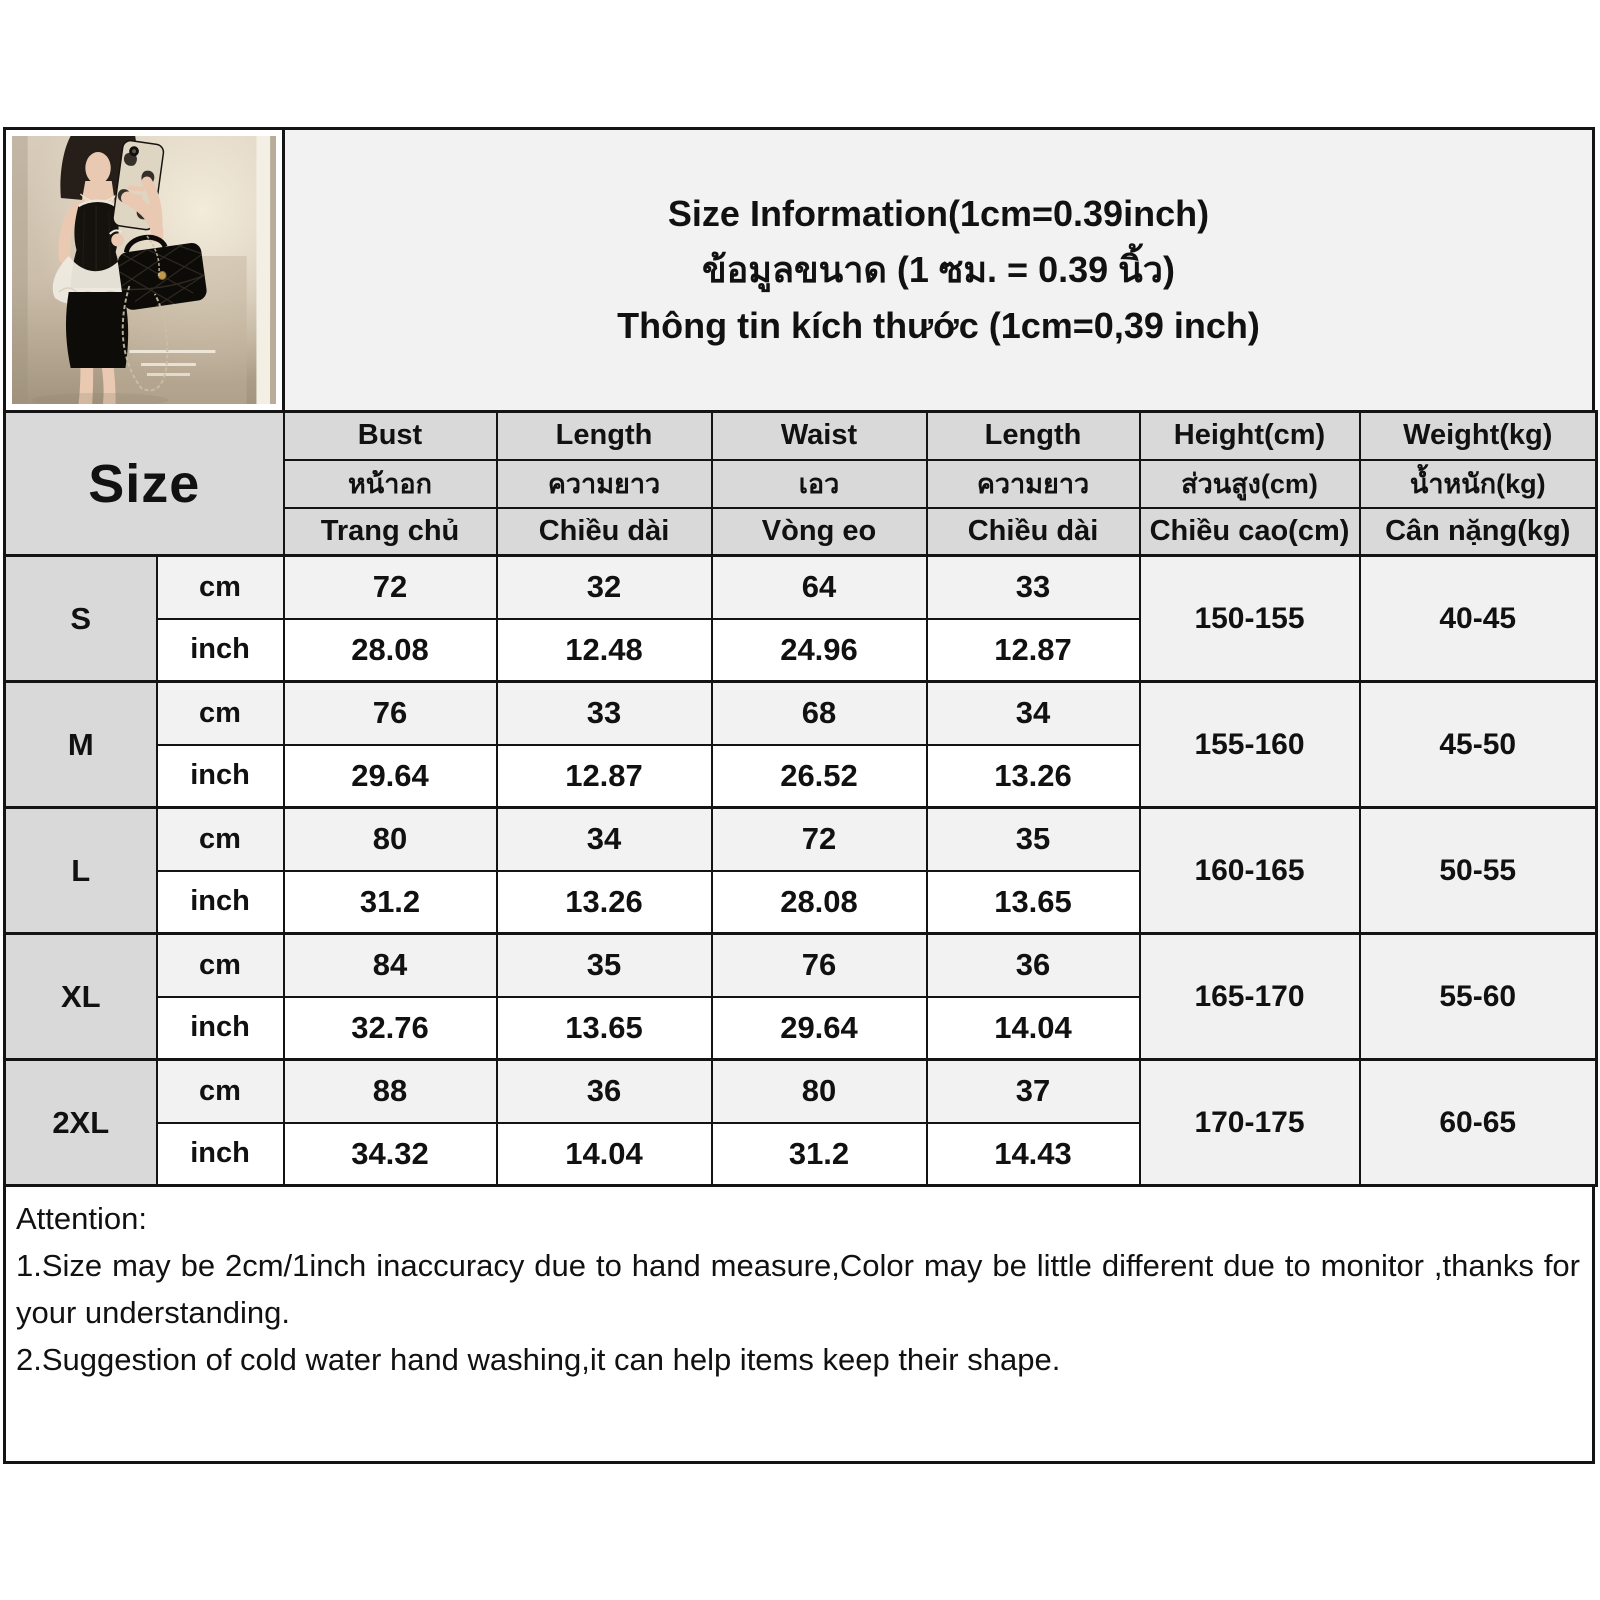 This screenshot has height=1600, width=1600. I want to click on model-selfie-illustration, so click(144, 270).